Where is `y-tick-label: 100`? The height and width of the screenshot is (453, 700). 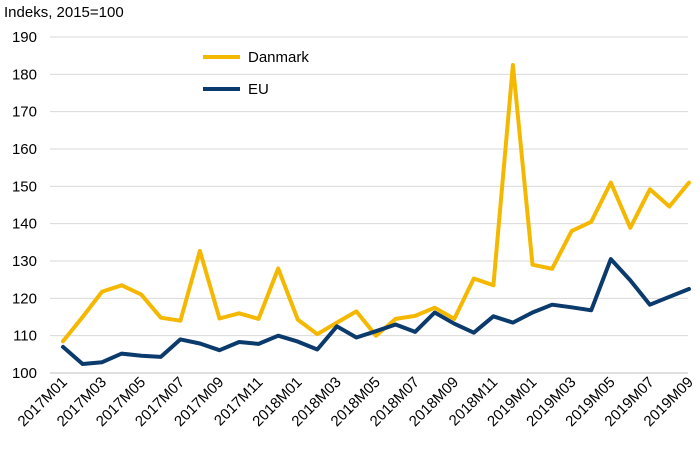 y-tick-label: 100 is located at coordinates (24, 373).